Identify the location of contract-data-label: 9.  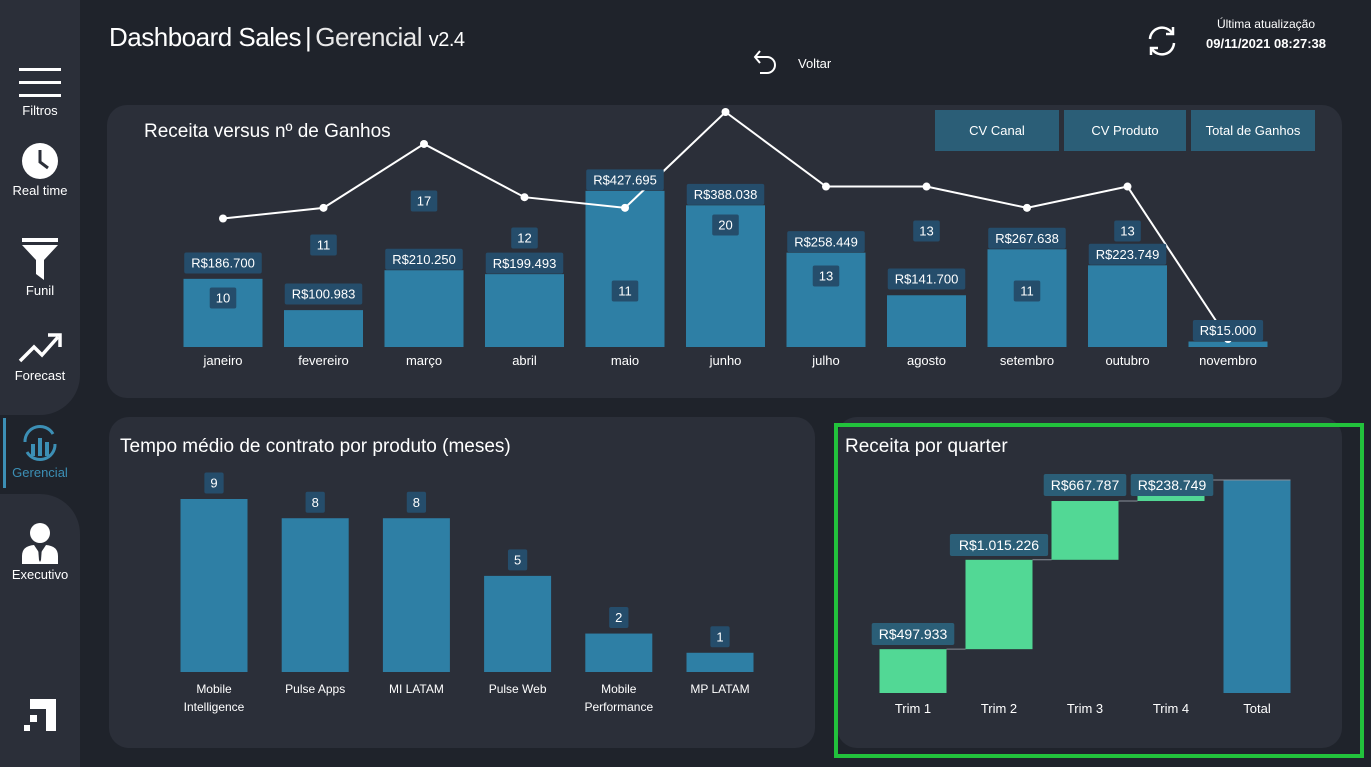
(213, 483).